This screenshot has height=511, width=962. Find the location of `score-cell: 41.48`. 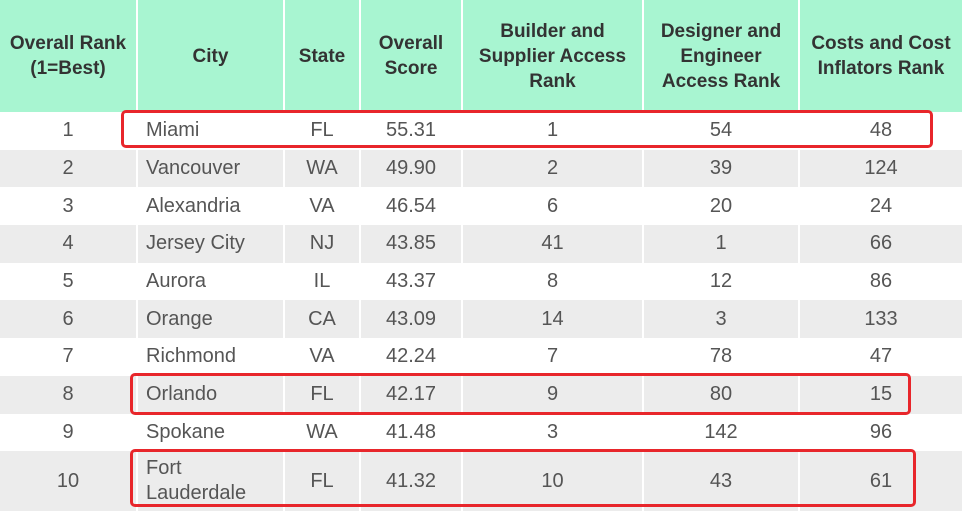

score-cell: 41.48 is located at coordinates (411, 432).